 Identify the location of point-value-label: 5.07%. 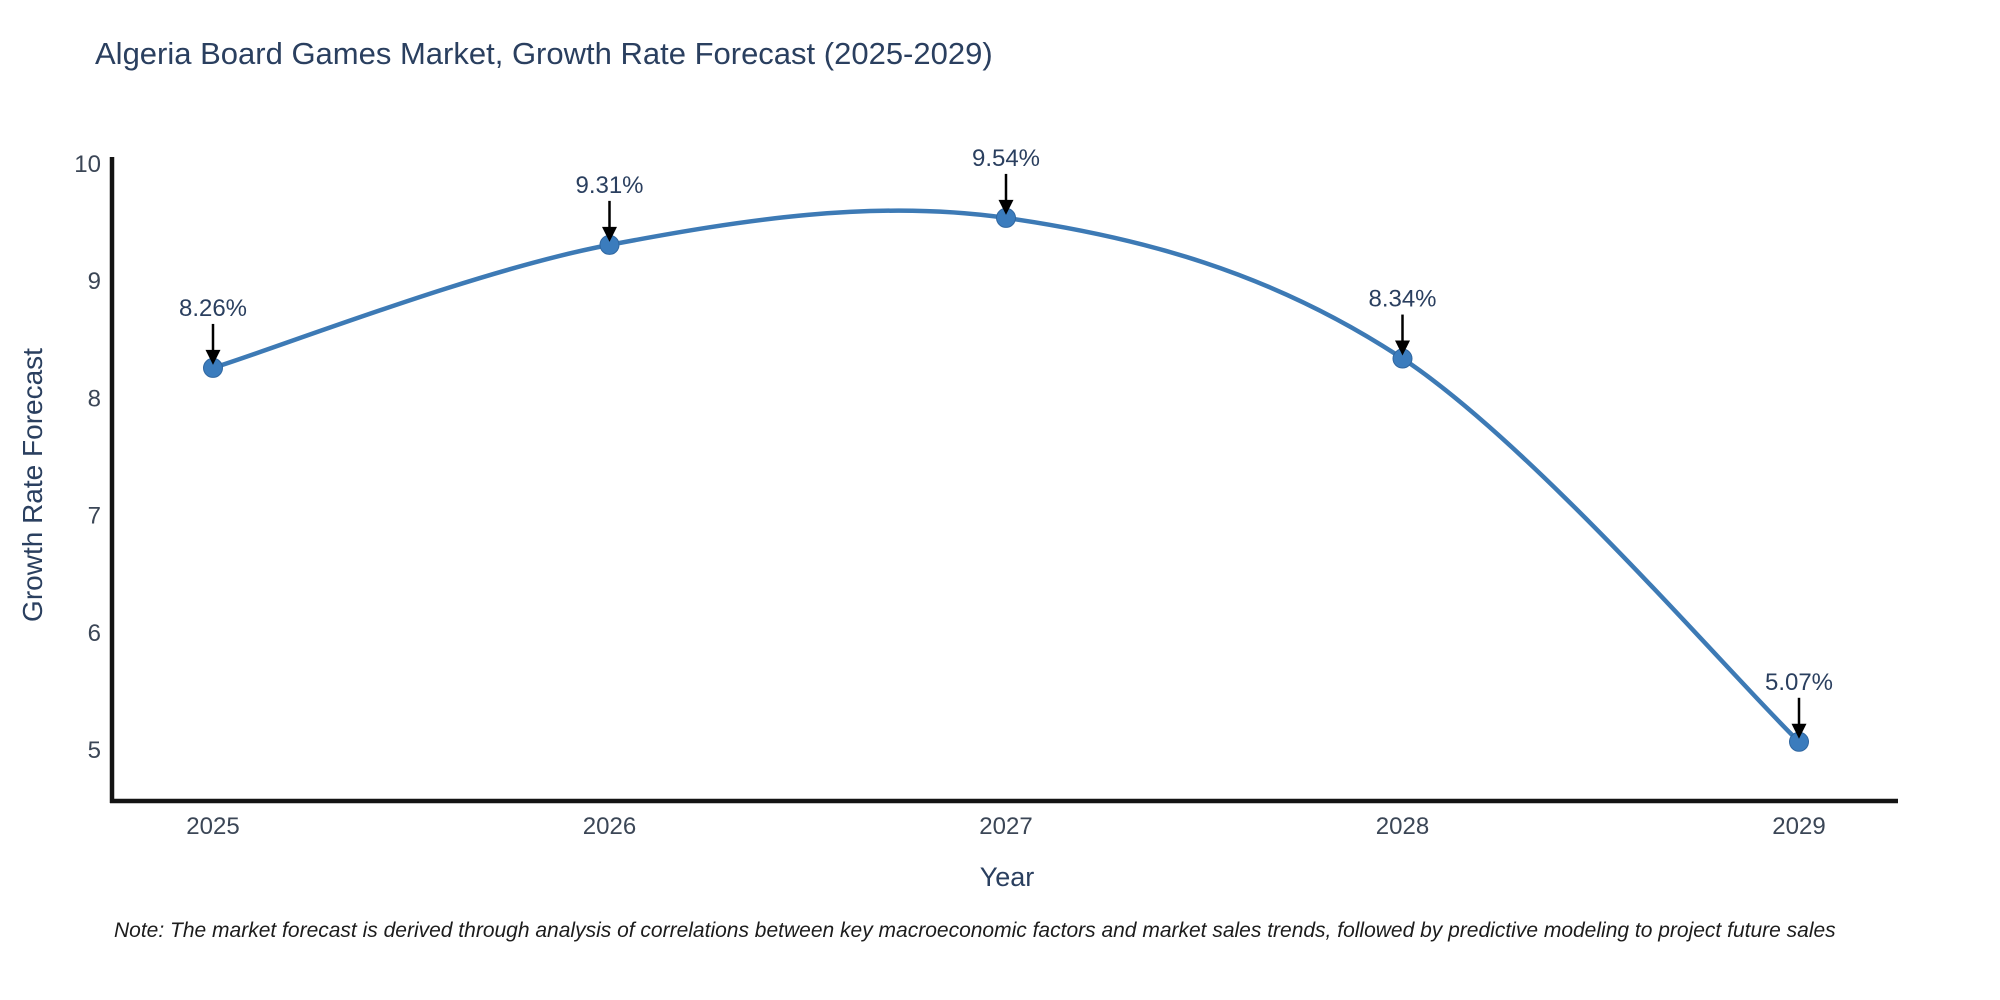
(1799, 682).